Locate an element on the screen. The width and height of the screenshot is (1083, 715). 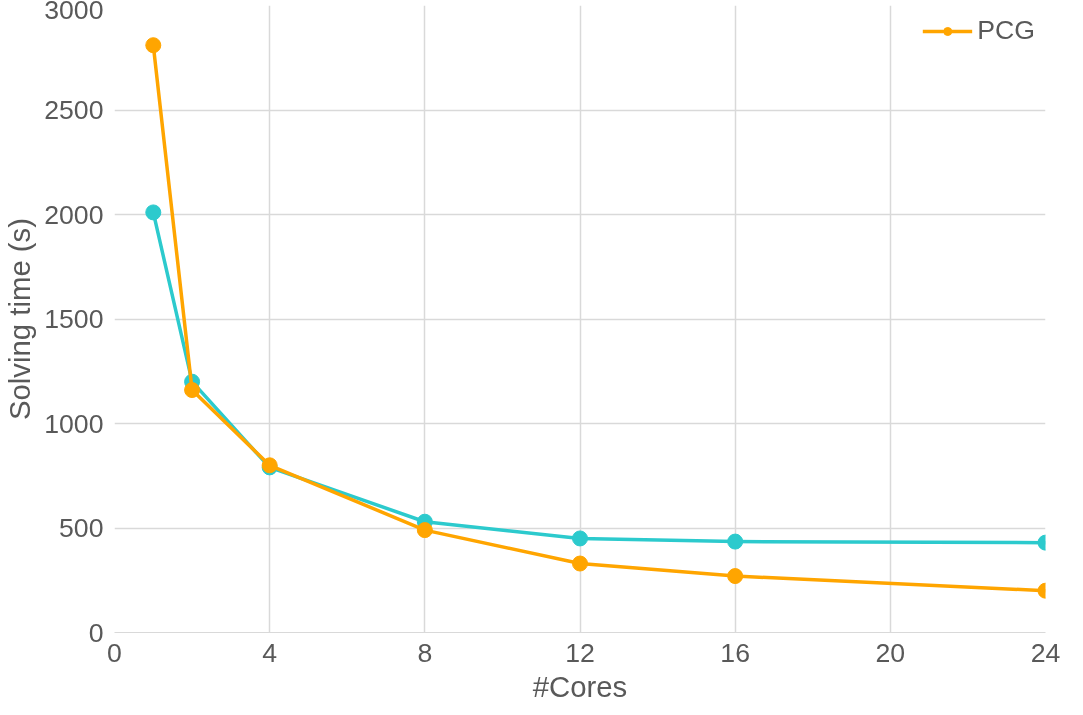
x-tick-label: 8 is located at coordinates (425, 652).